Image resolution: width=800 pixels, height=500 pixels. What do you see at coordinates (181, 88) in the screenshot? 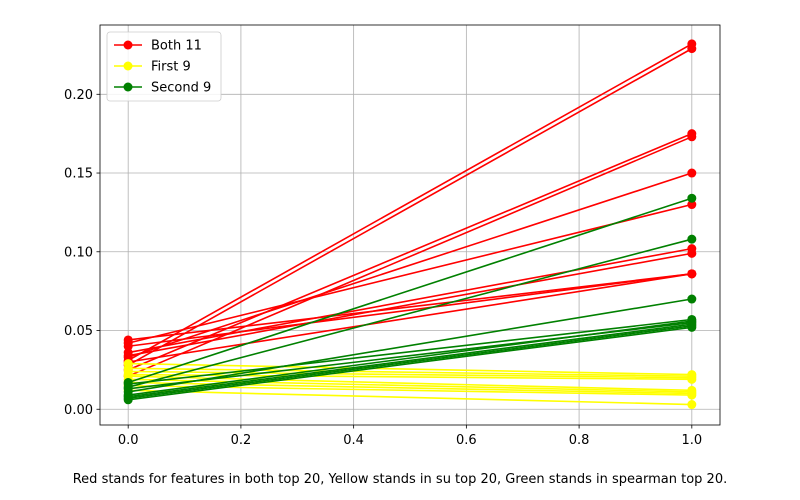
I see `legend-label: Second 9` at bounding box center [181, 88].